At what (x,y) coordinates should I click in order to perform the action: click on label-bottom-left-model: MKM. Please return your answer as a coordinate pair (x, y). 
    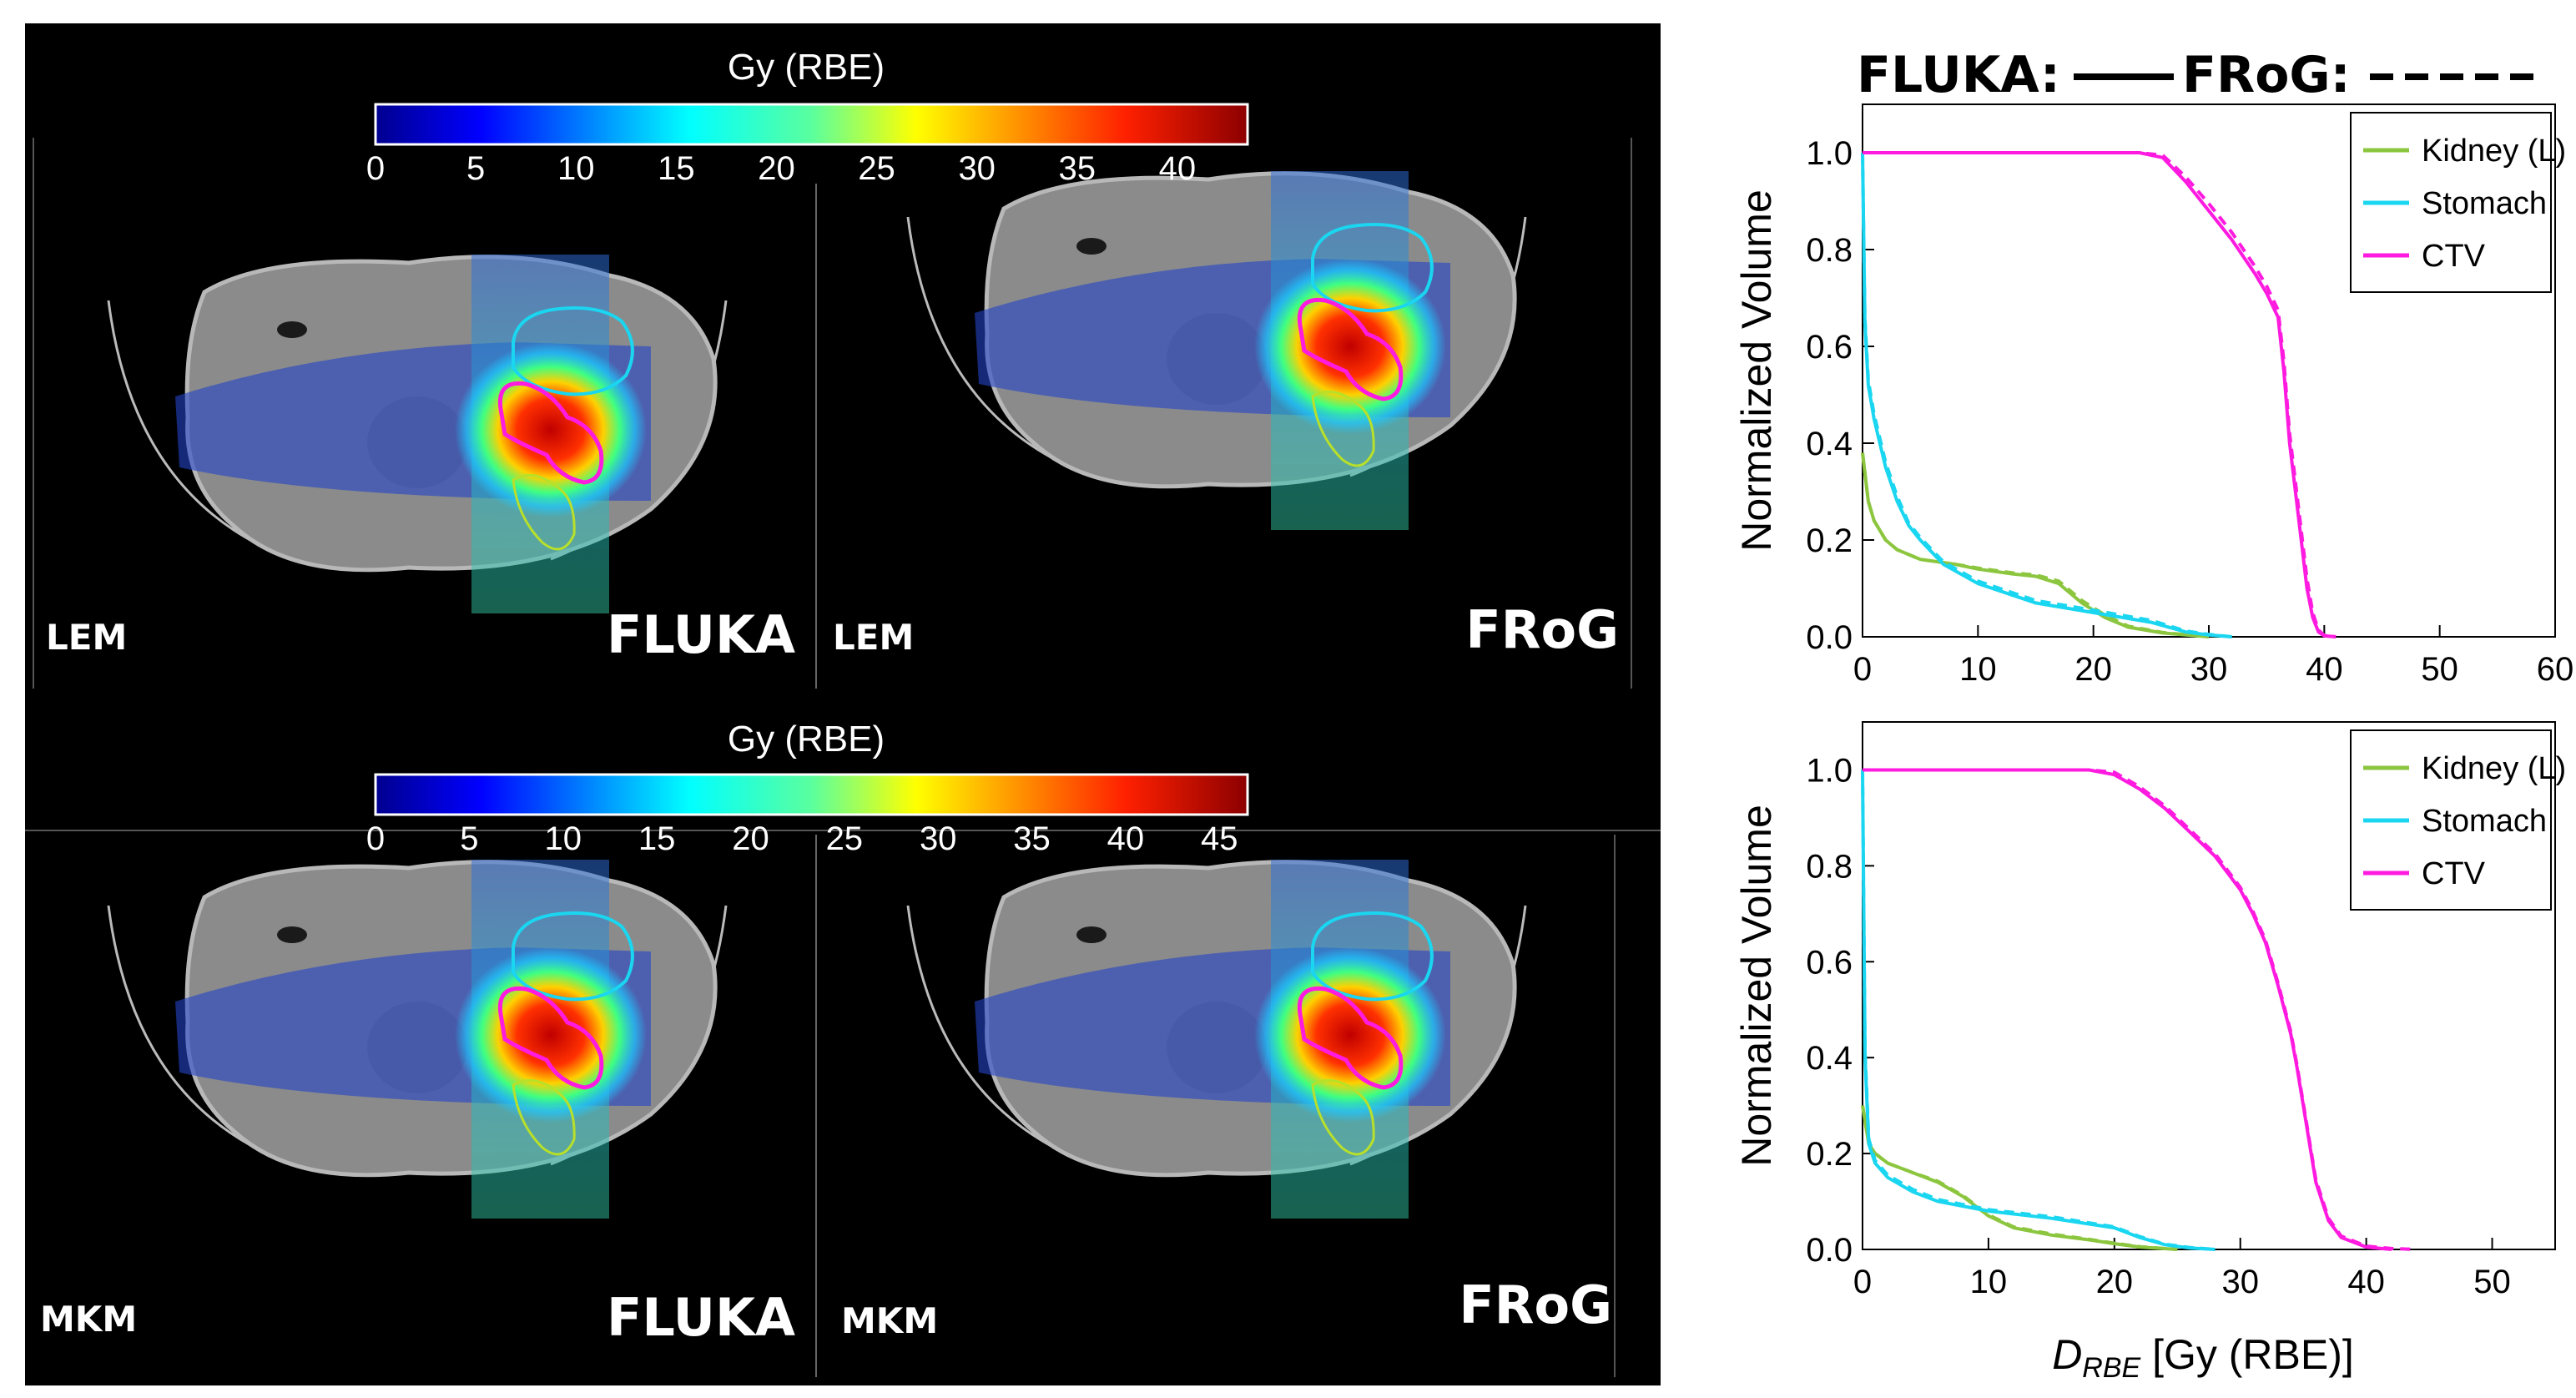
    Looking at the image, I should click on (89, 1319).